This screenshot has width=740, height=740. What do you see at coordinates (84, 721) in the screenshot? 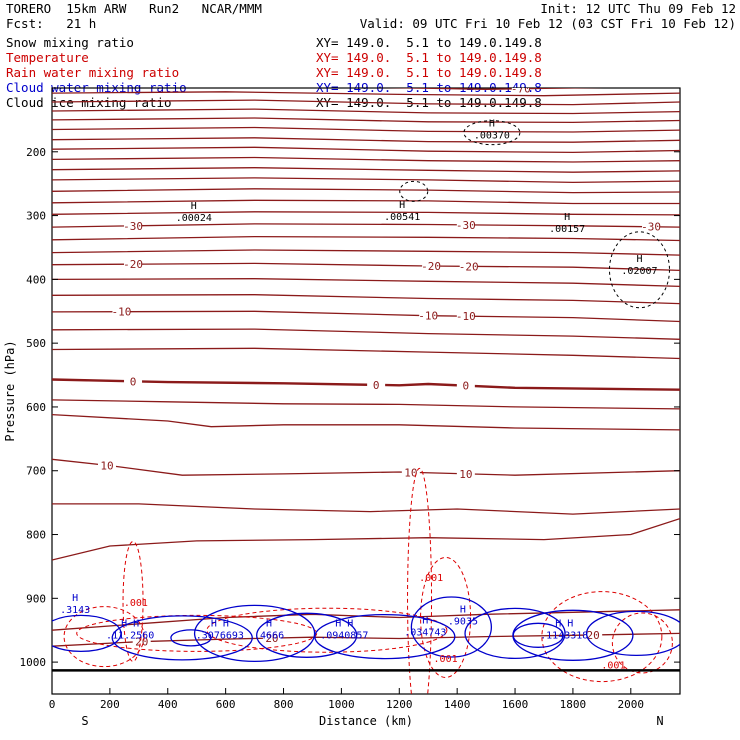
I see `end-label-south: S` at bounding box center [84, 721].